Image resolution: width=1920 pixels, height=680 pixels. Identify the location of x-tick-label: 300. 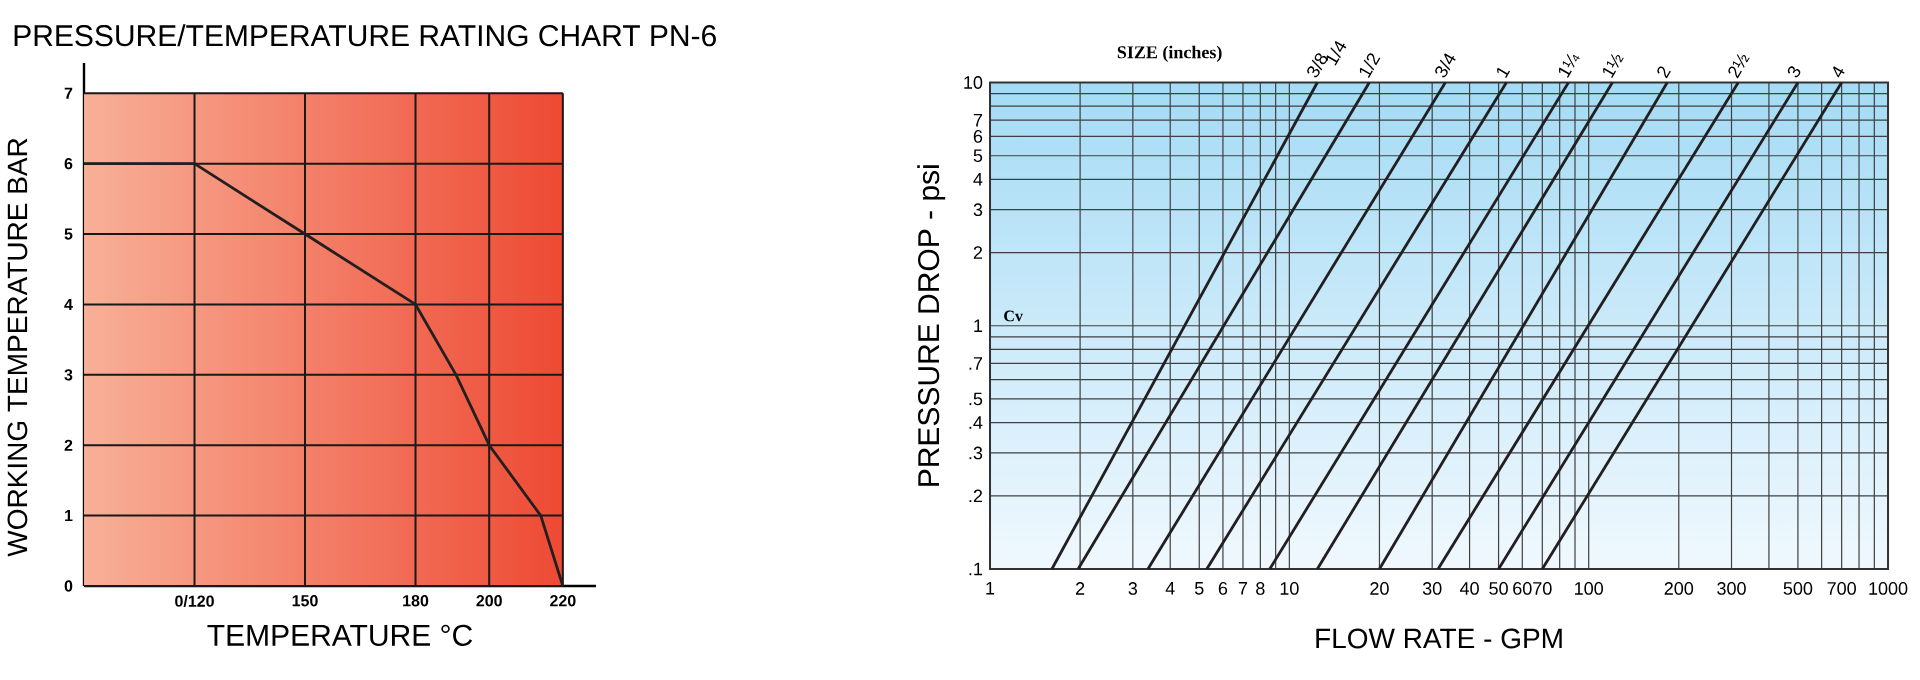
(1731, 588).